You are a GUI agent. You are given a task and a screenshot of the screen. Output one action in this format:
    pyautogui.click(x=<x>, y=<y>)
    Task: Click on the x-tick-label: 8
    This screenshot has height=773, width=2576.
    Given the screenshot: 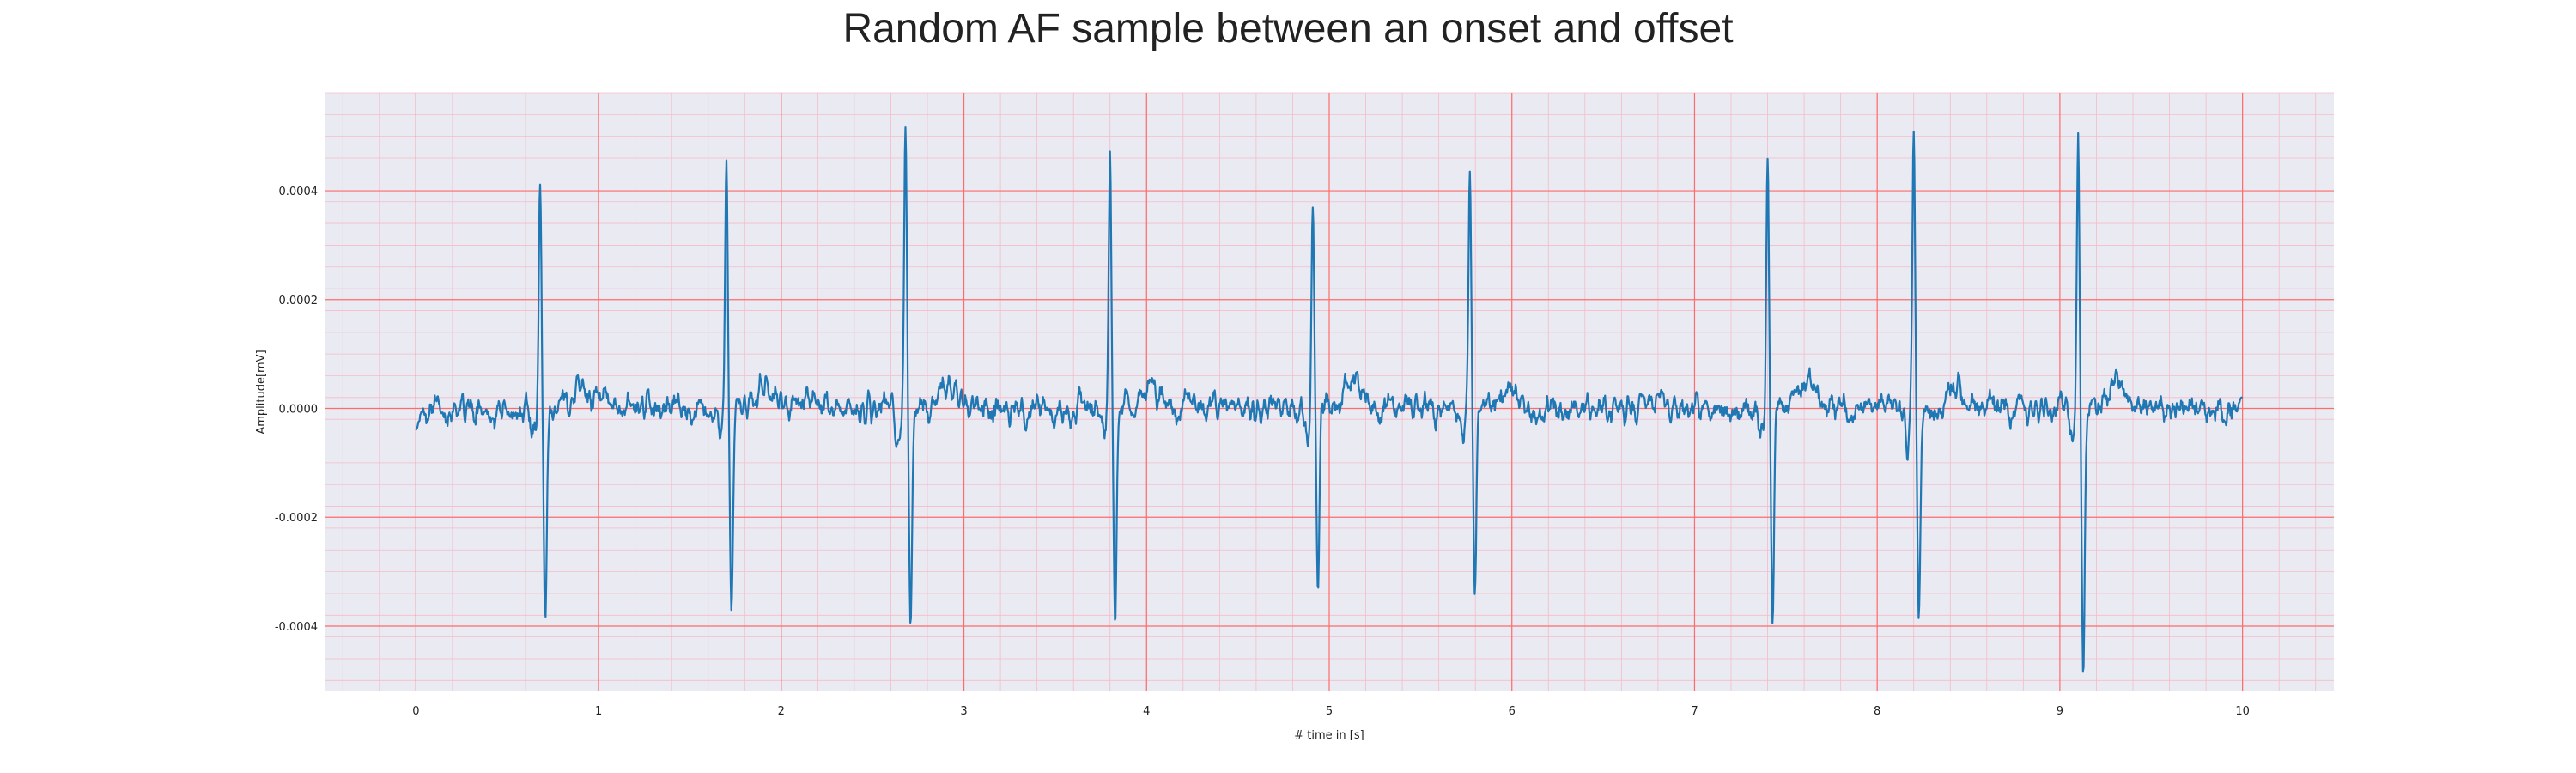 What is the action you would take?
    pyautogui.click(x=1877, y=711)
    